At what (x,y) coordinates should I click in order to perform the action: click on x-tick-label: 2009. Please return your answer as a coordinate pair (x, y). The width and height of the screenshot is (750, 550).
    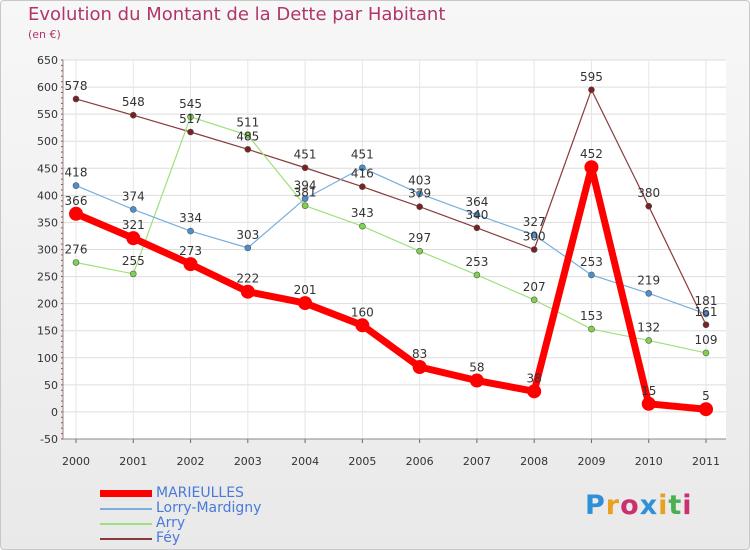
    Looking at the image, I should click on (591, 461).